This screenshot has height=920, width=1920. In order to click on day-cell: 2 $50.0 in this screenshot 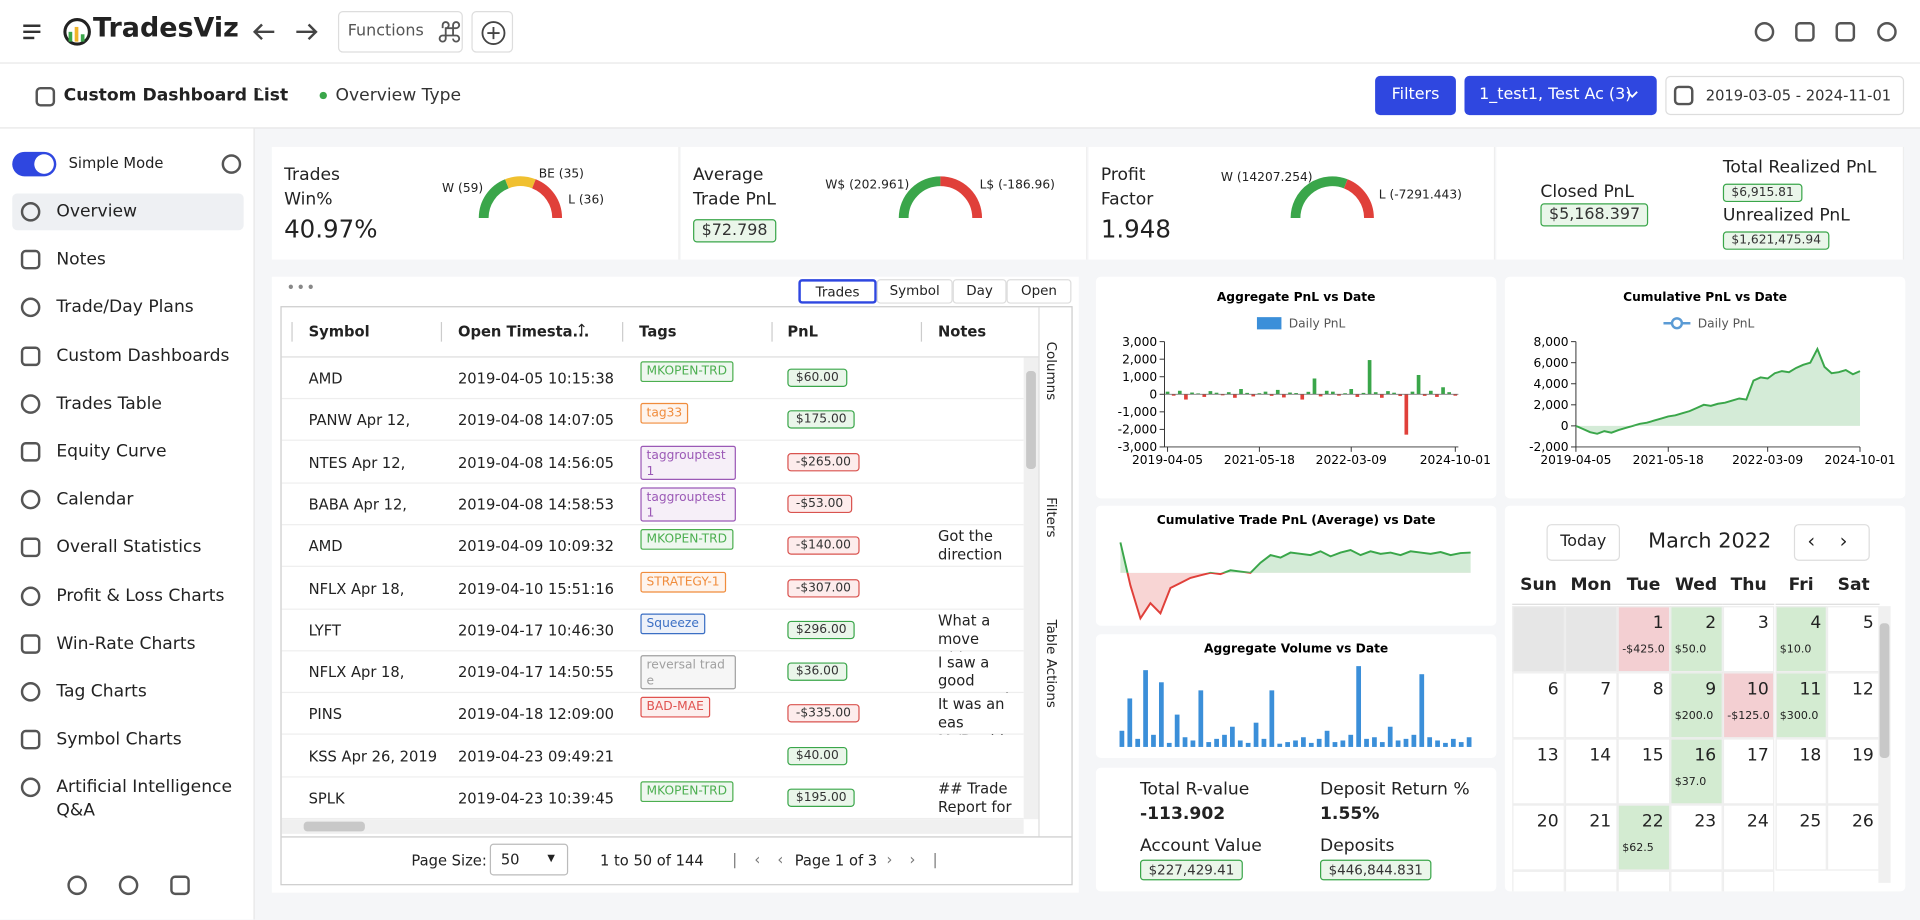, I will do `click(1696, 639)`.